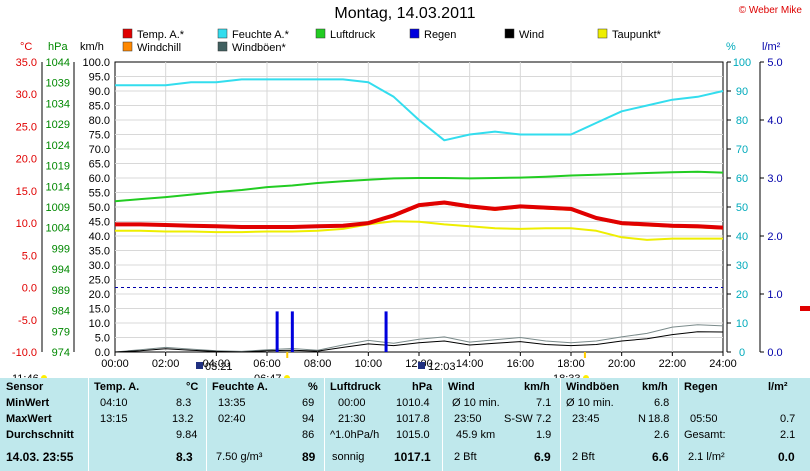 Image resolution: width=810 pixels, height=471 pixels. What do you see at coordinates (742, 63) in the screenshot?
I see `hum-tick-label: 100` at bounding box center [742, 63].